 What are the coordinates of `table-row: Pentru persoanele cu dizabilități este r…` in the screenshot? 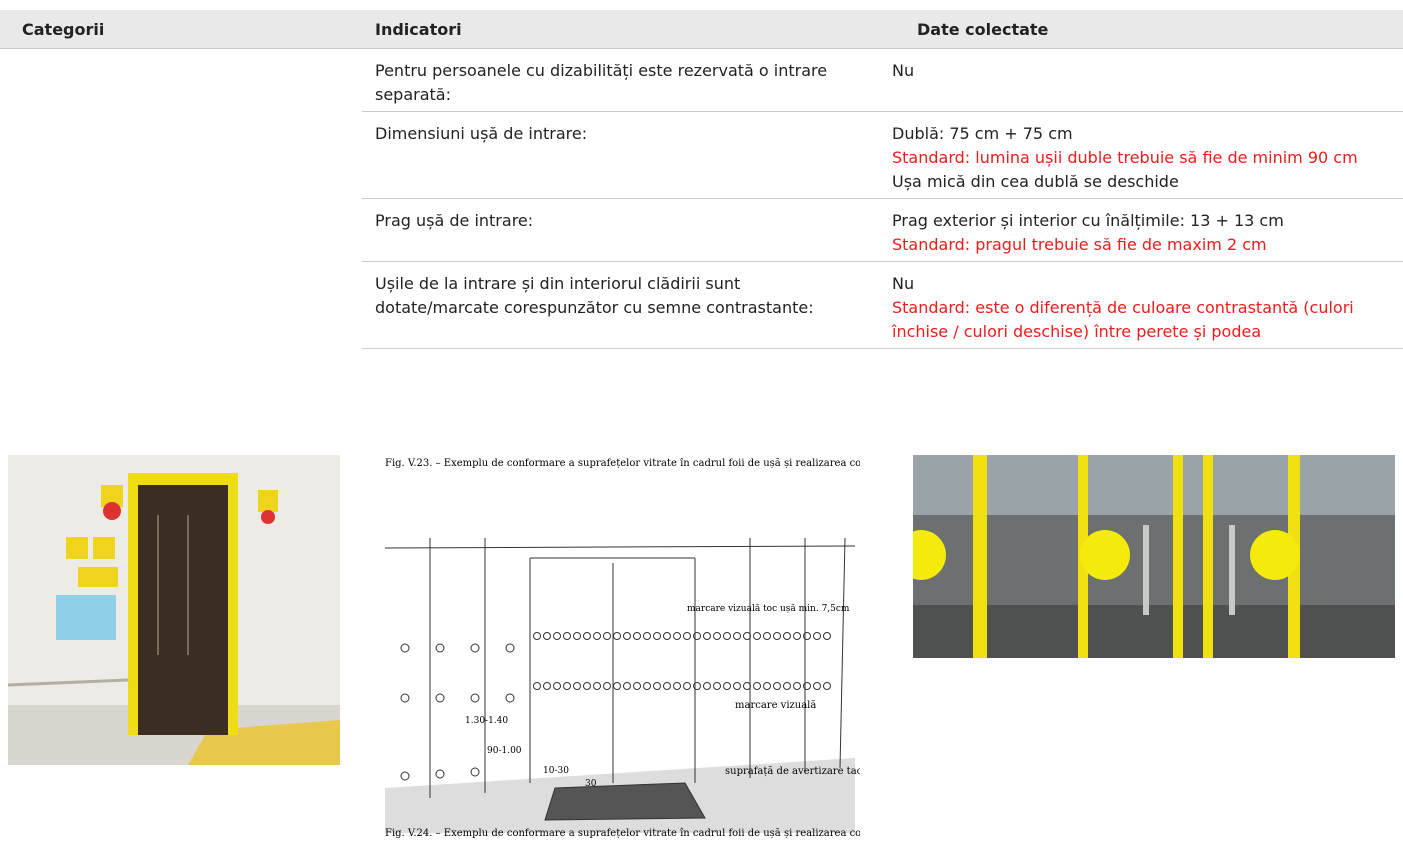 It's located at (882, 80).